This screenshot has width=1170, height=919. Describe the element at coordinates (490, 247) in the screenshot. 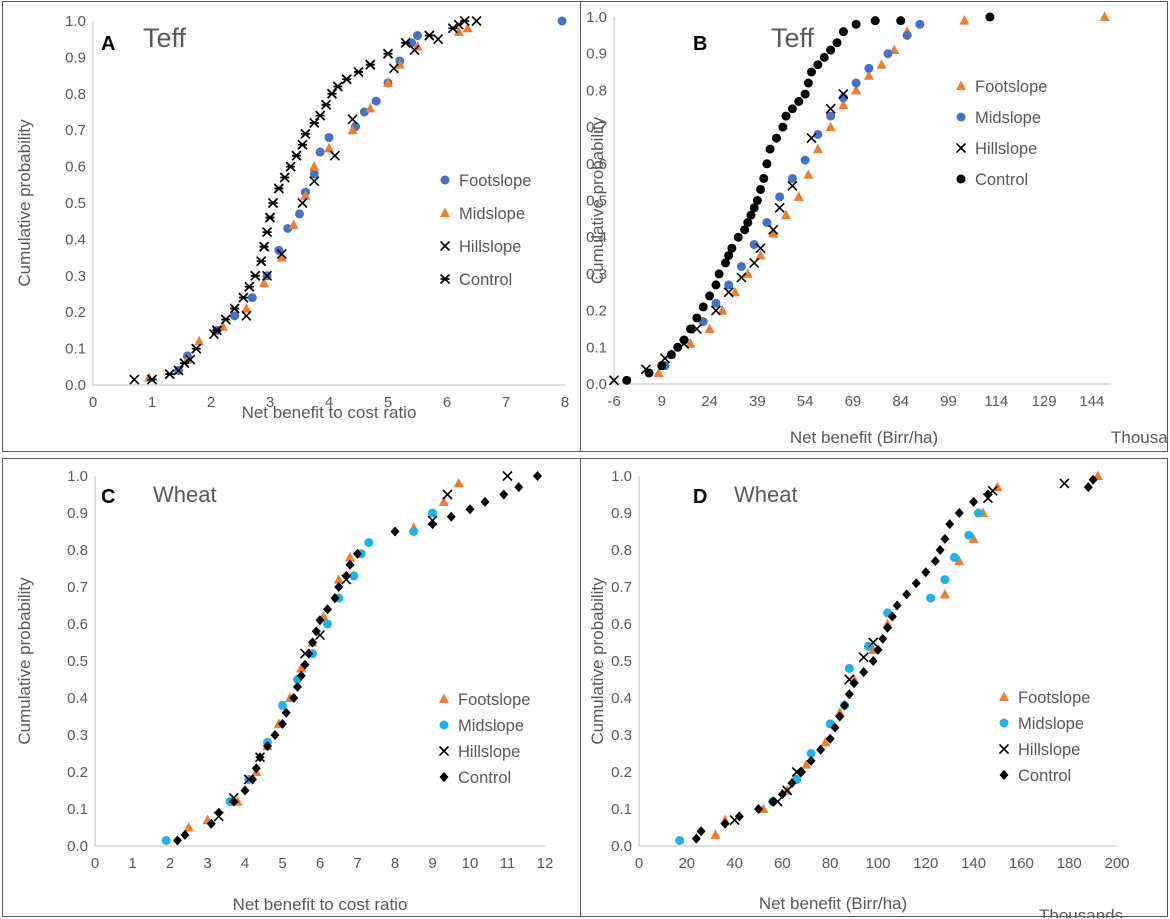

I see `legend-label-hillslope: Hillslope` at that location.